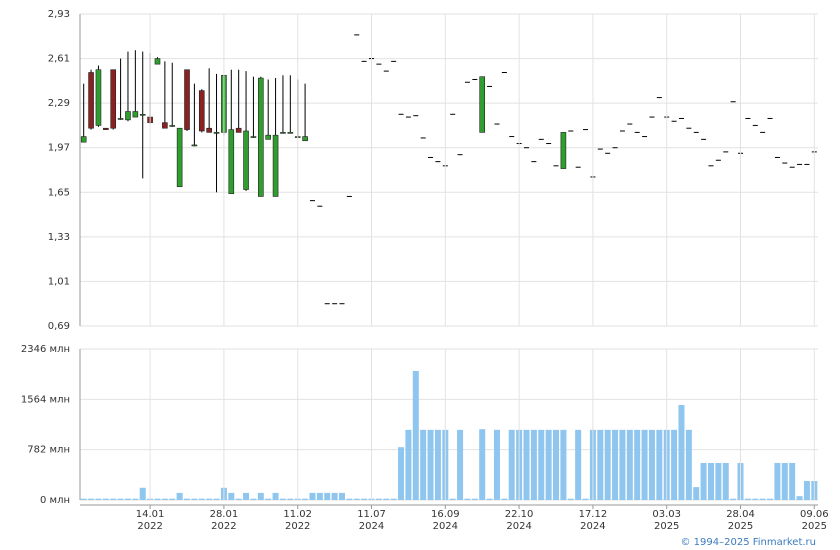 This screenshot has width=840, height=550. What do you see at coordinates (59, 103) in the screenshot?
I see `y-tick-label: 2,29` at bounding box center [59, 103].